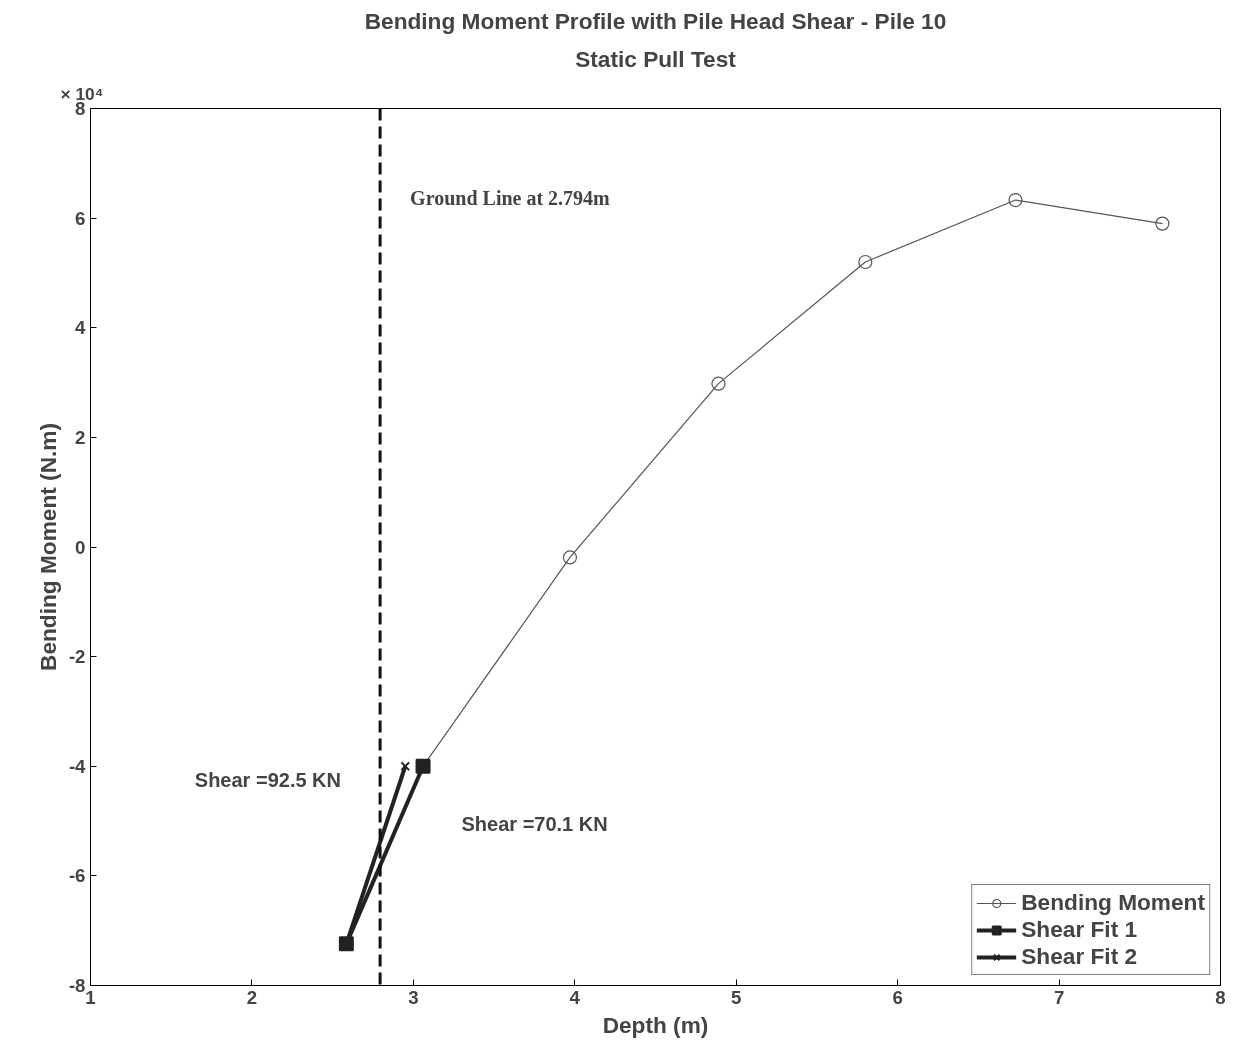 The height and width of the screenshot is (1063, 1260). I want to click on y-tick-label: 0, so click(80, 547).